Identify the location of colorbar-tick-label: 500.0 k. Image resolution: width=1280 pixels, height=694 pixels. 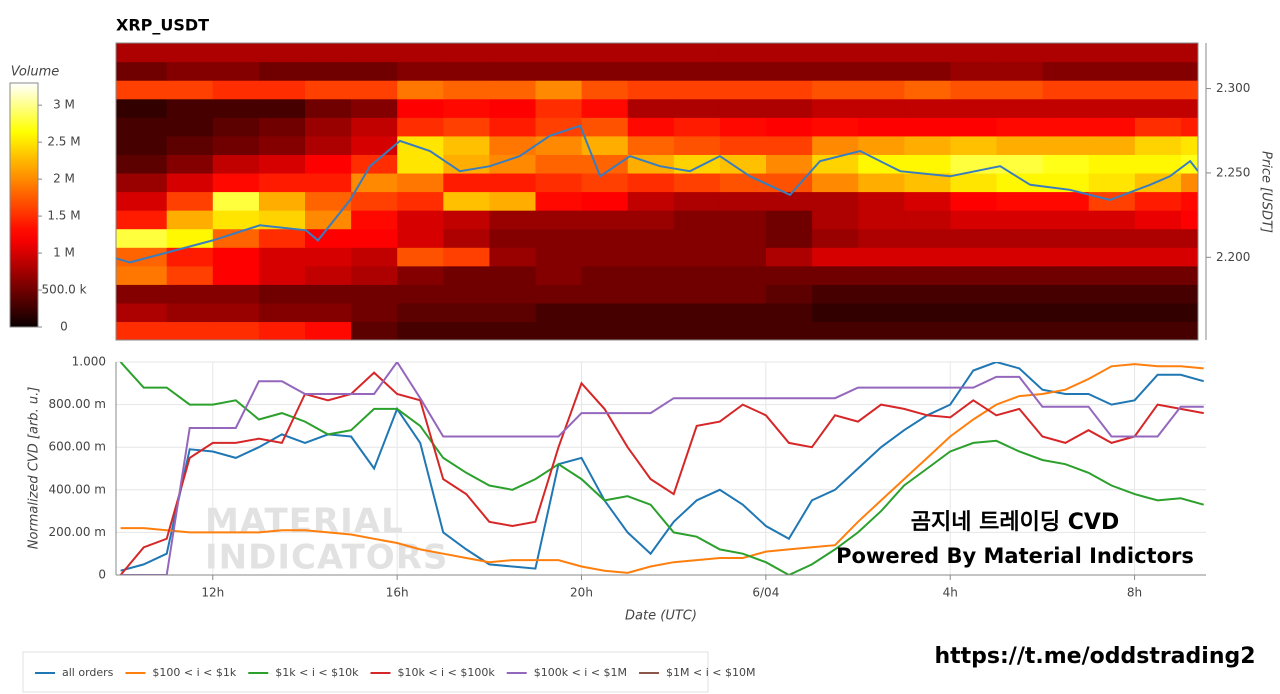
(63, 290).